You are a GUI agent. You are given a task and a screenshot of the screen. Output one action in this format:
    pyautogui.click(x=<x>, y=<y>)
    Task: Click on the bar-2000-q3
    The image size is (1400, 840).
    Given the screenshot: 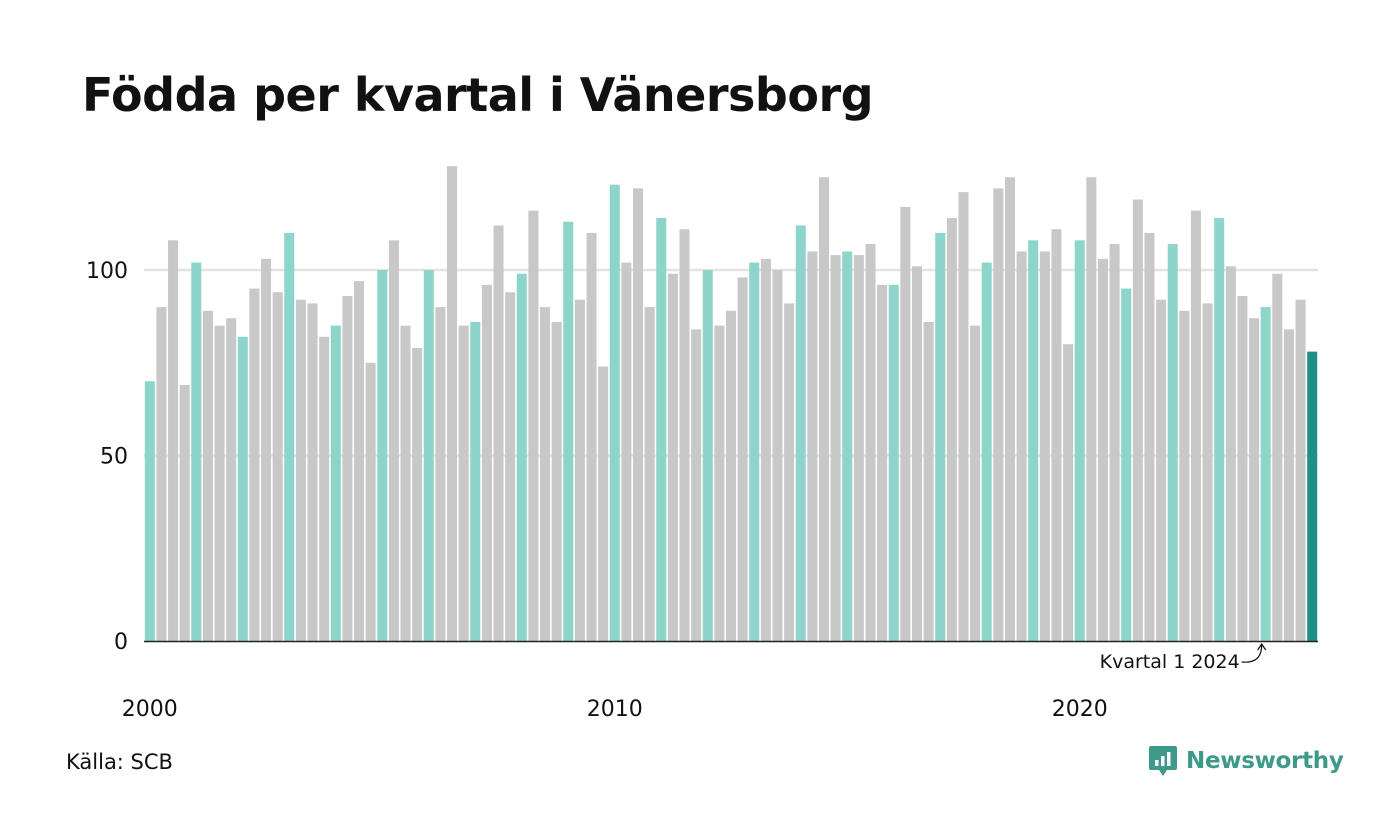 What is the action you would take?
    pyautogui.click(x=173, y=440)
    